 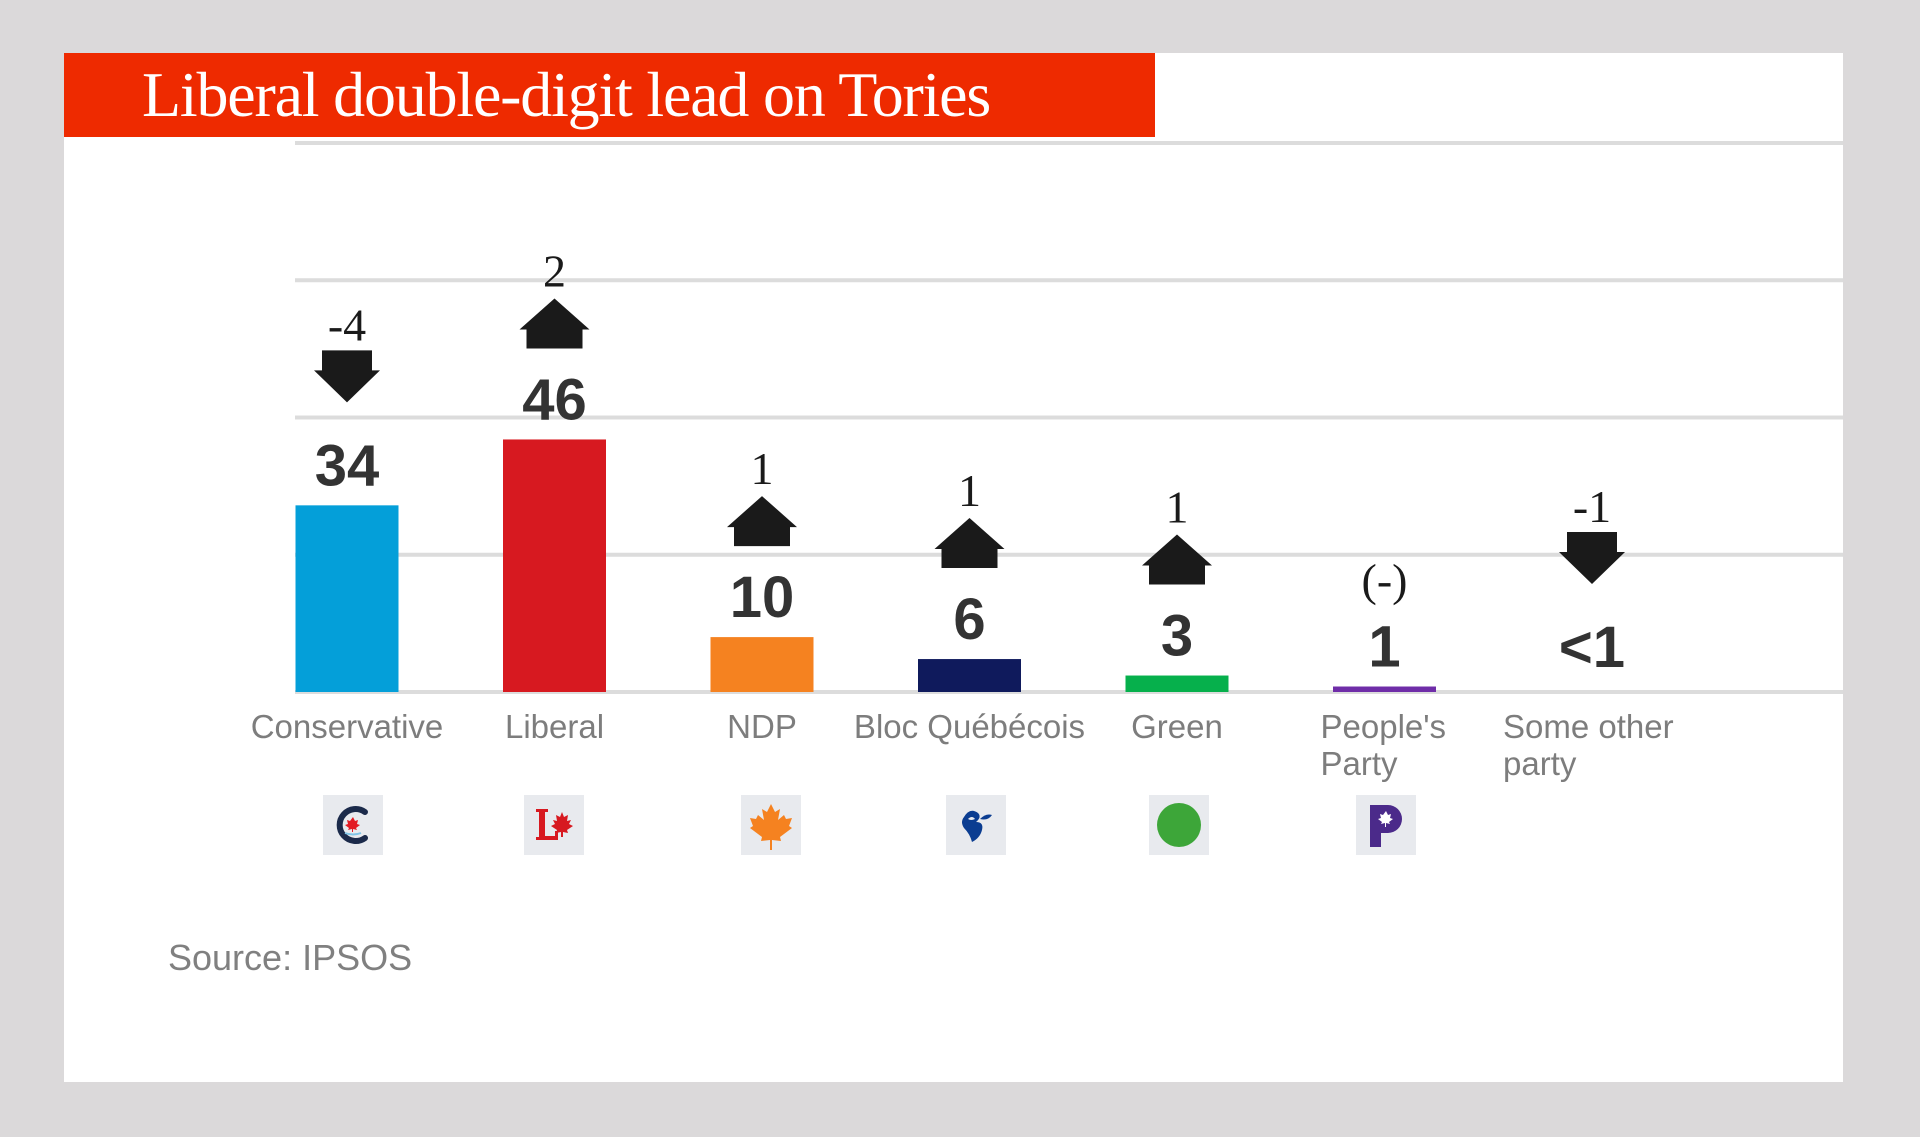 I want to click on change-label: (-), so click(x=1385, y=580).